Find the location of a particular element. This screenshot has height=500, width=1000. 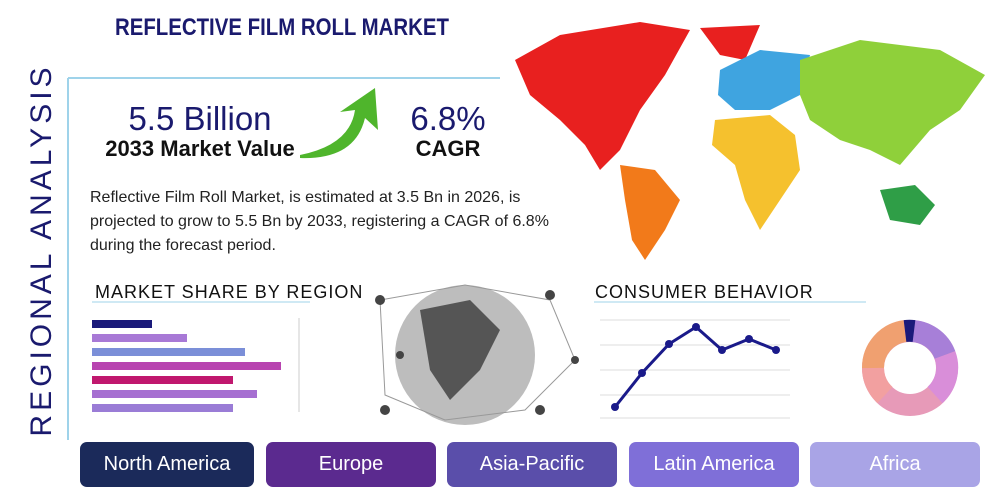

market-value-label: 2033 Market Value is located at coordinates (200, 148).